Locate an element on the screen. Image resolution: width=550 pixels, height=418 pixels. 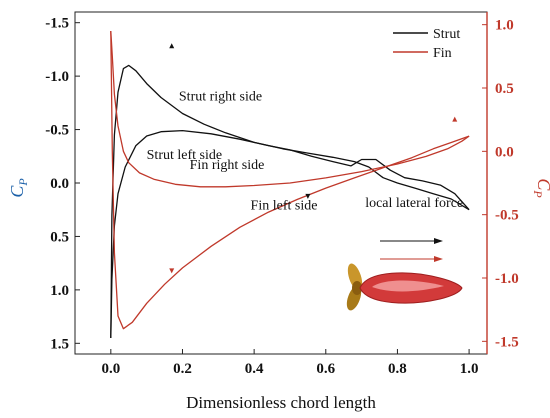
annotation-fin-right-side: Fin right side is located at coordinates (227, 165).